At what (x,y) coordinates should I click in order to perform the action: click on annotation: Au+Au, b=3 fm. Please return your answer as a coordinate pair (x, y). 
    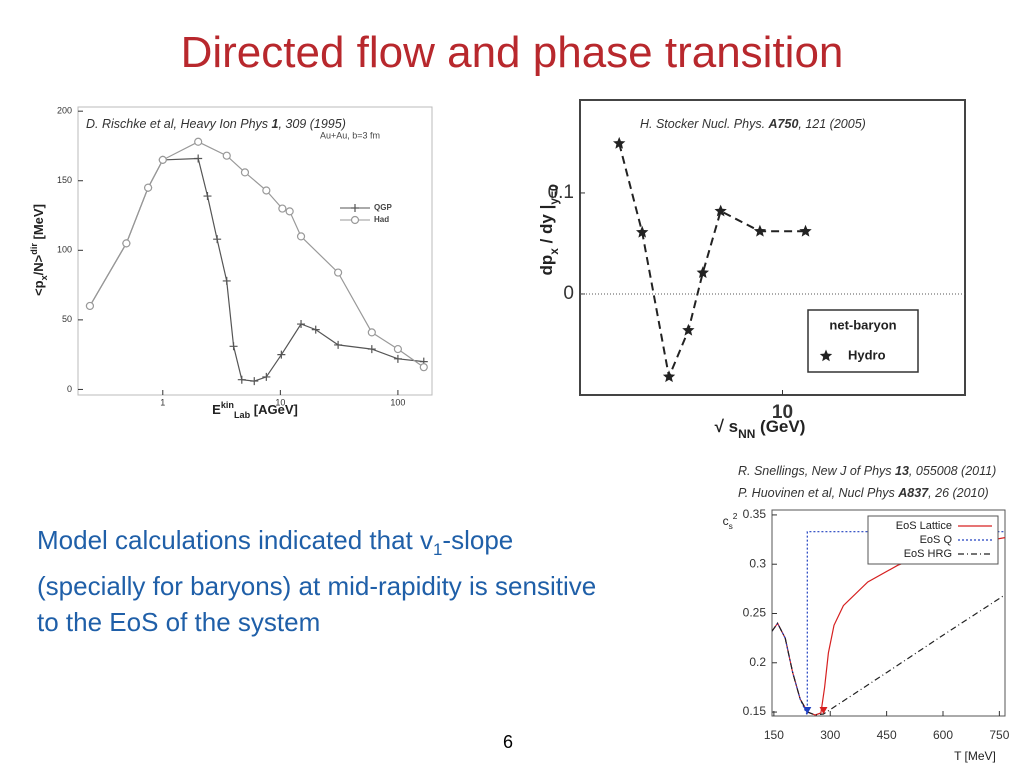
    Looking at the image, I should click on (350, 135).